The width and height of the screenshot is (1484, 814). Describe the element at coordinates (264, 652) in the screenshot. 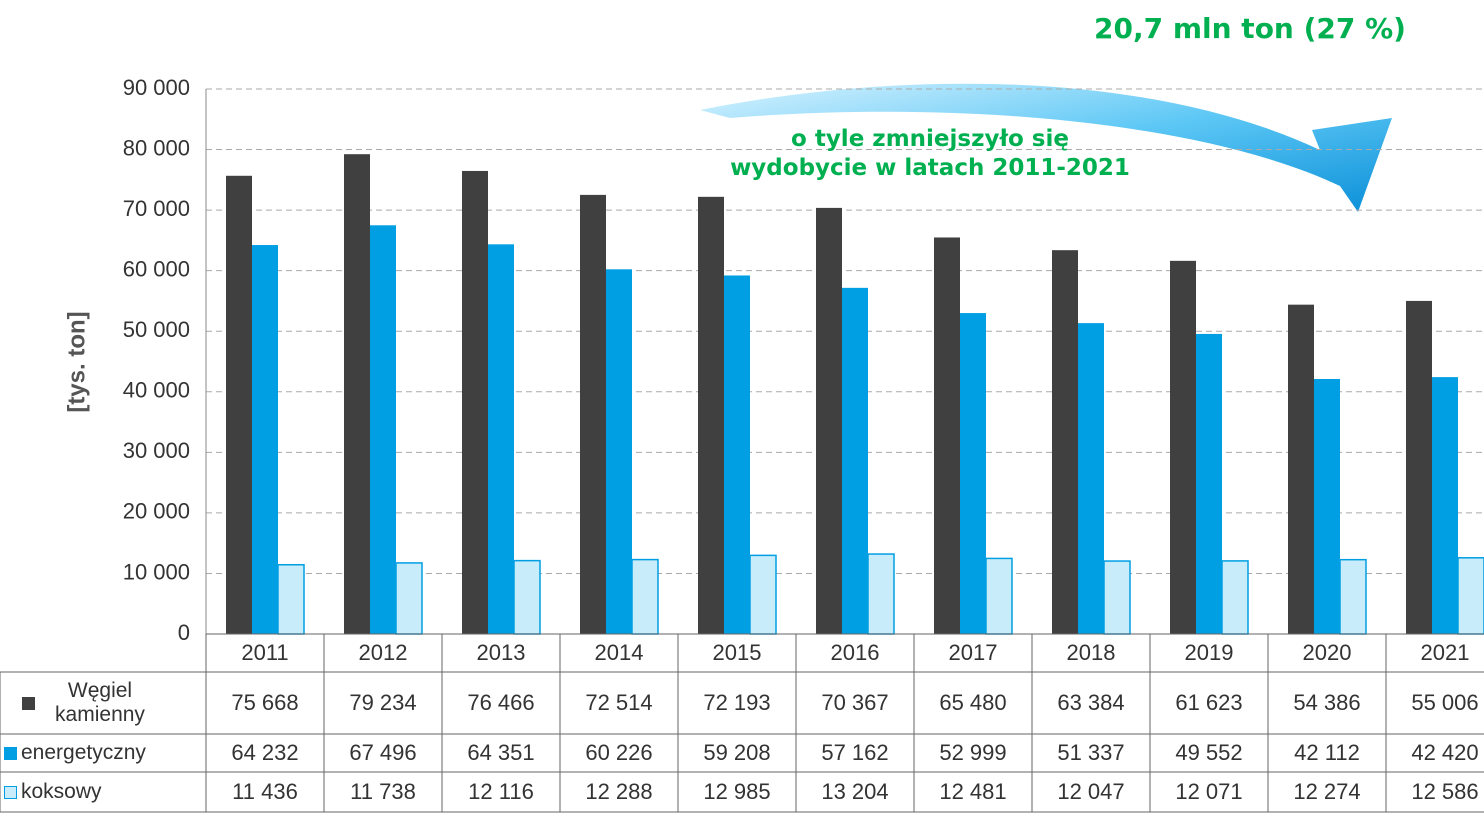

I see `x-tick-label: 2011` at that location.